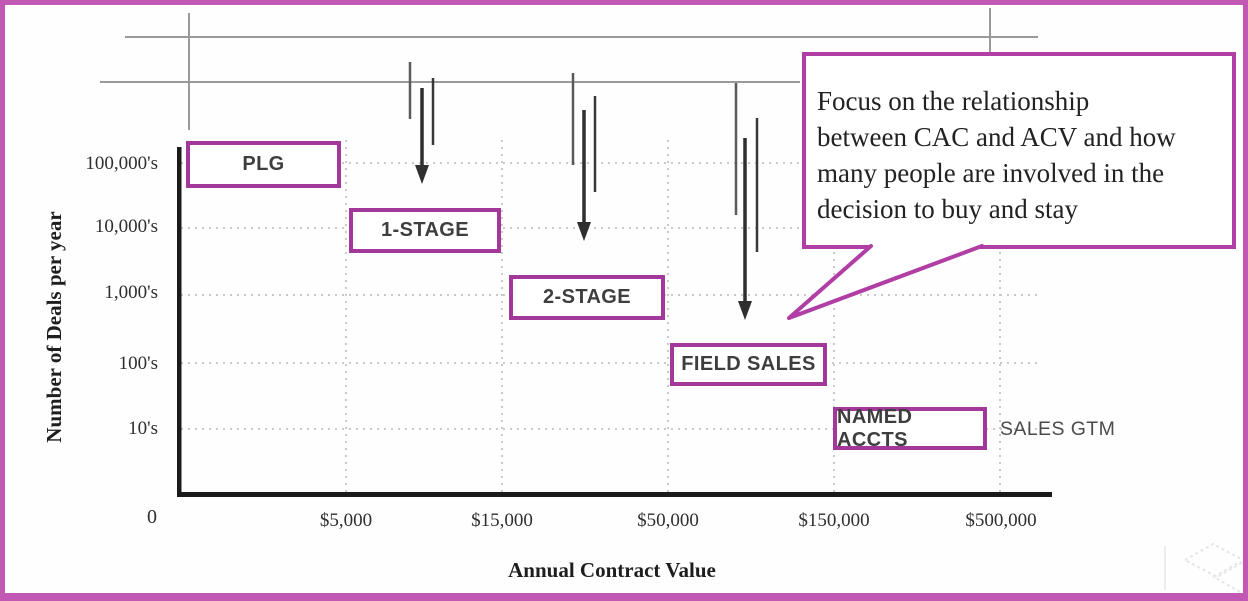  I want to click on watermark-logo, so click(1206, 568).